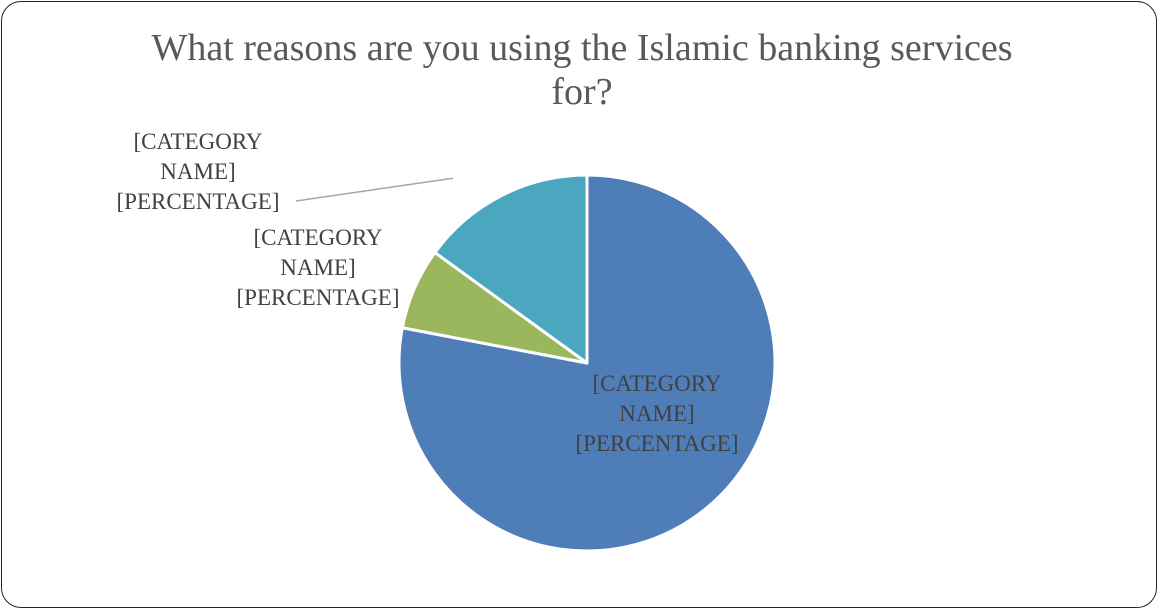 Image resolution: width=1160 pixels, height=611 pixels. I want to click on data-label-2: [CATEGORY NAME] [PERCENTAGE], so click(318, 267).